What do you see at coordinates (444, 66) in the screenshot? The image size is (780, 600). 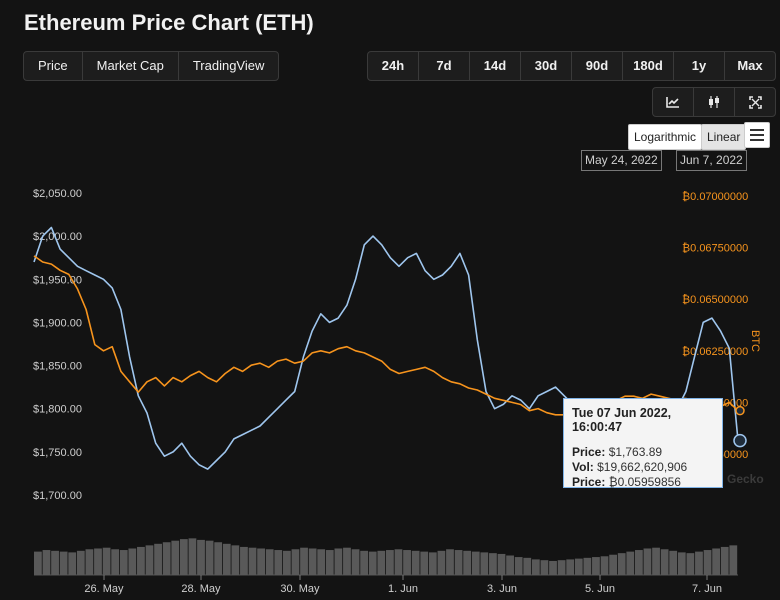 I see `tab-range-7d: 7d` at bounding box center [444, 66].